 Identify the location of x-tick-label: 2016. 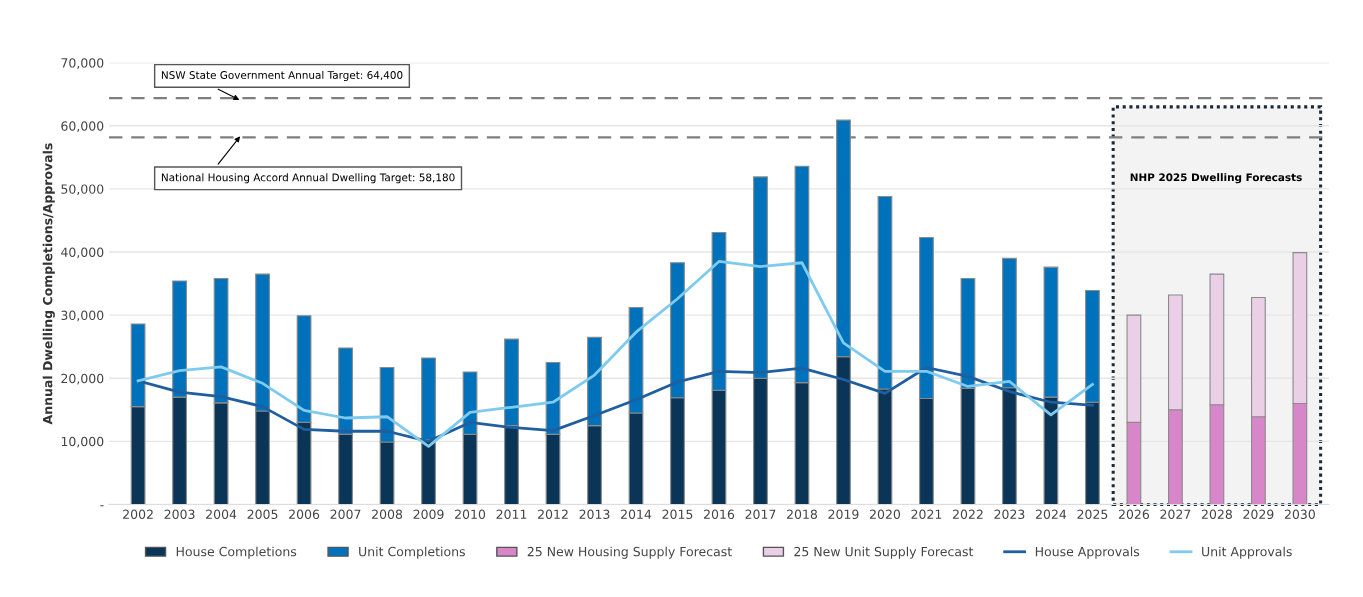
(719, 514).